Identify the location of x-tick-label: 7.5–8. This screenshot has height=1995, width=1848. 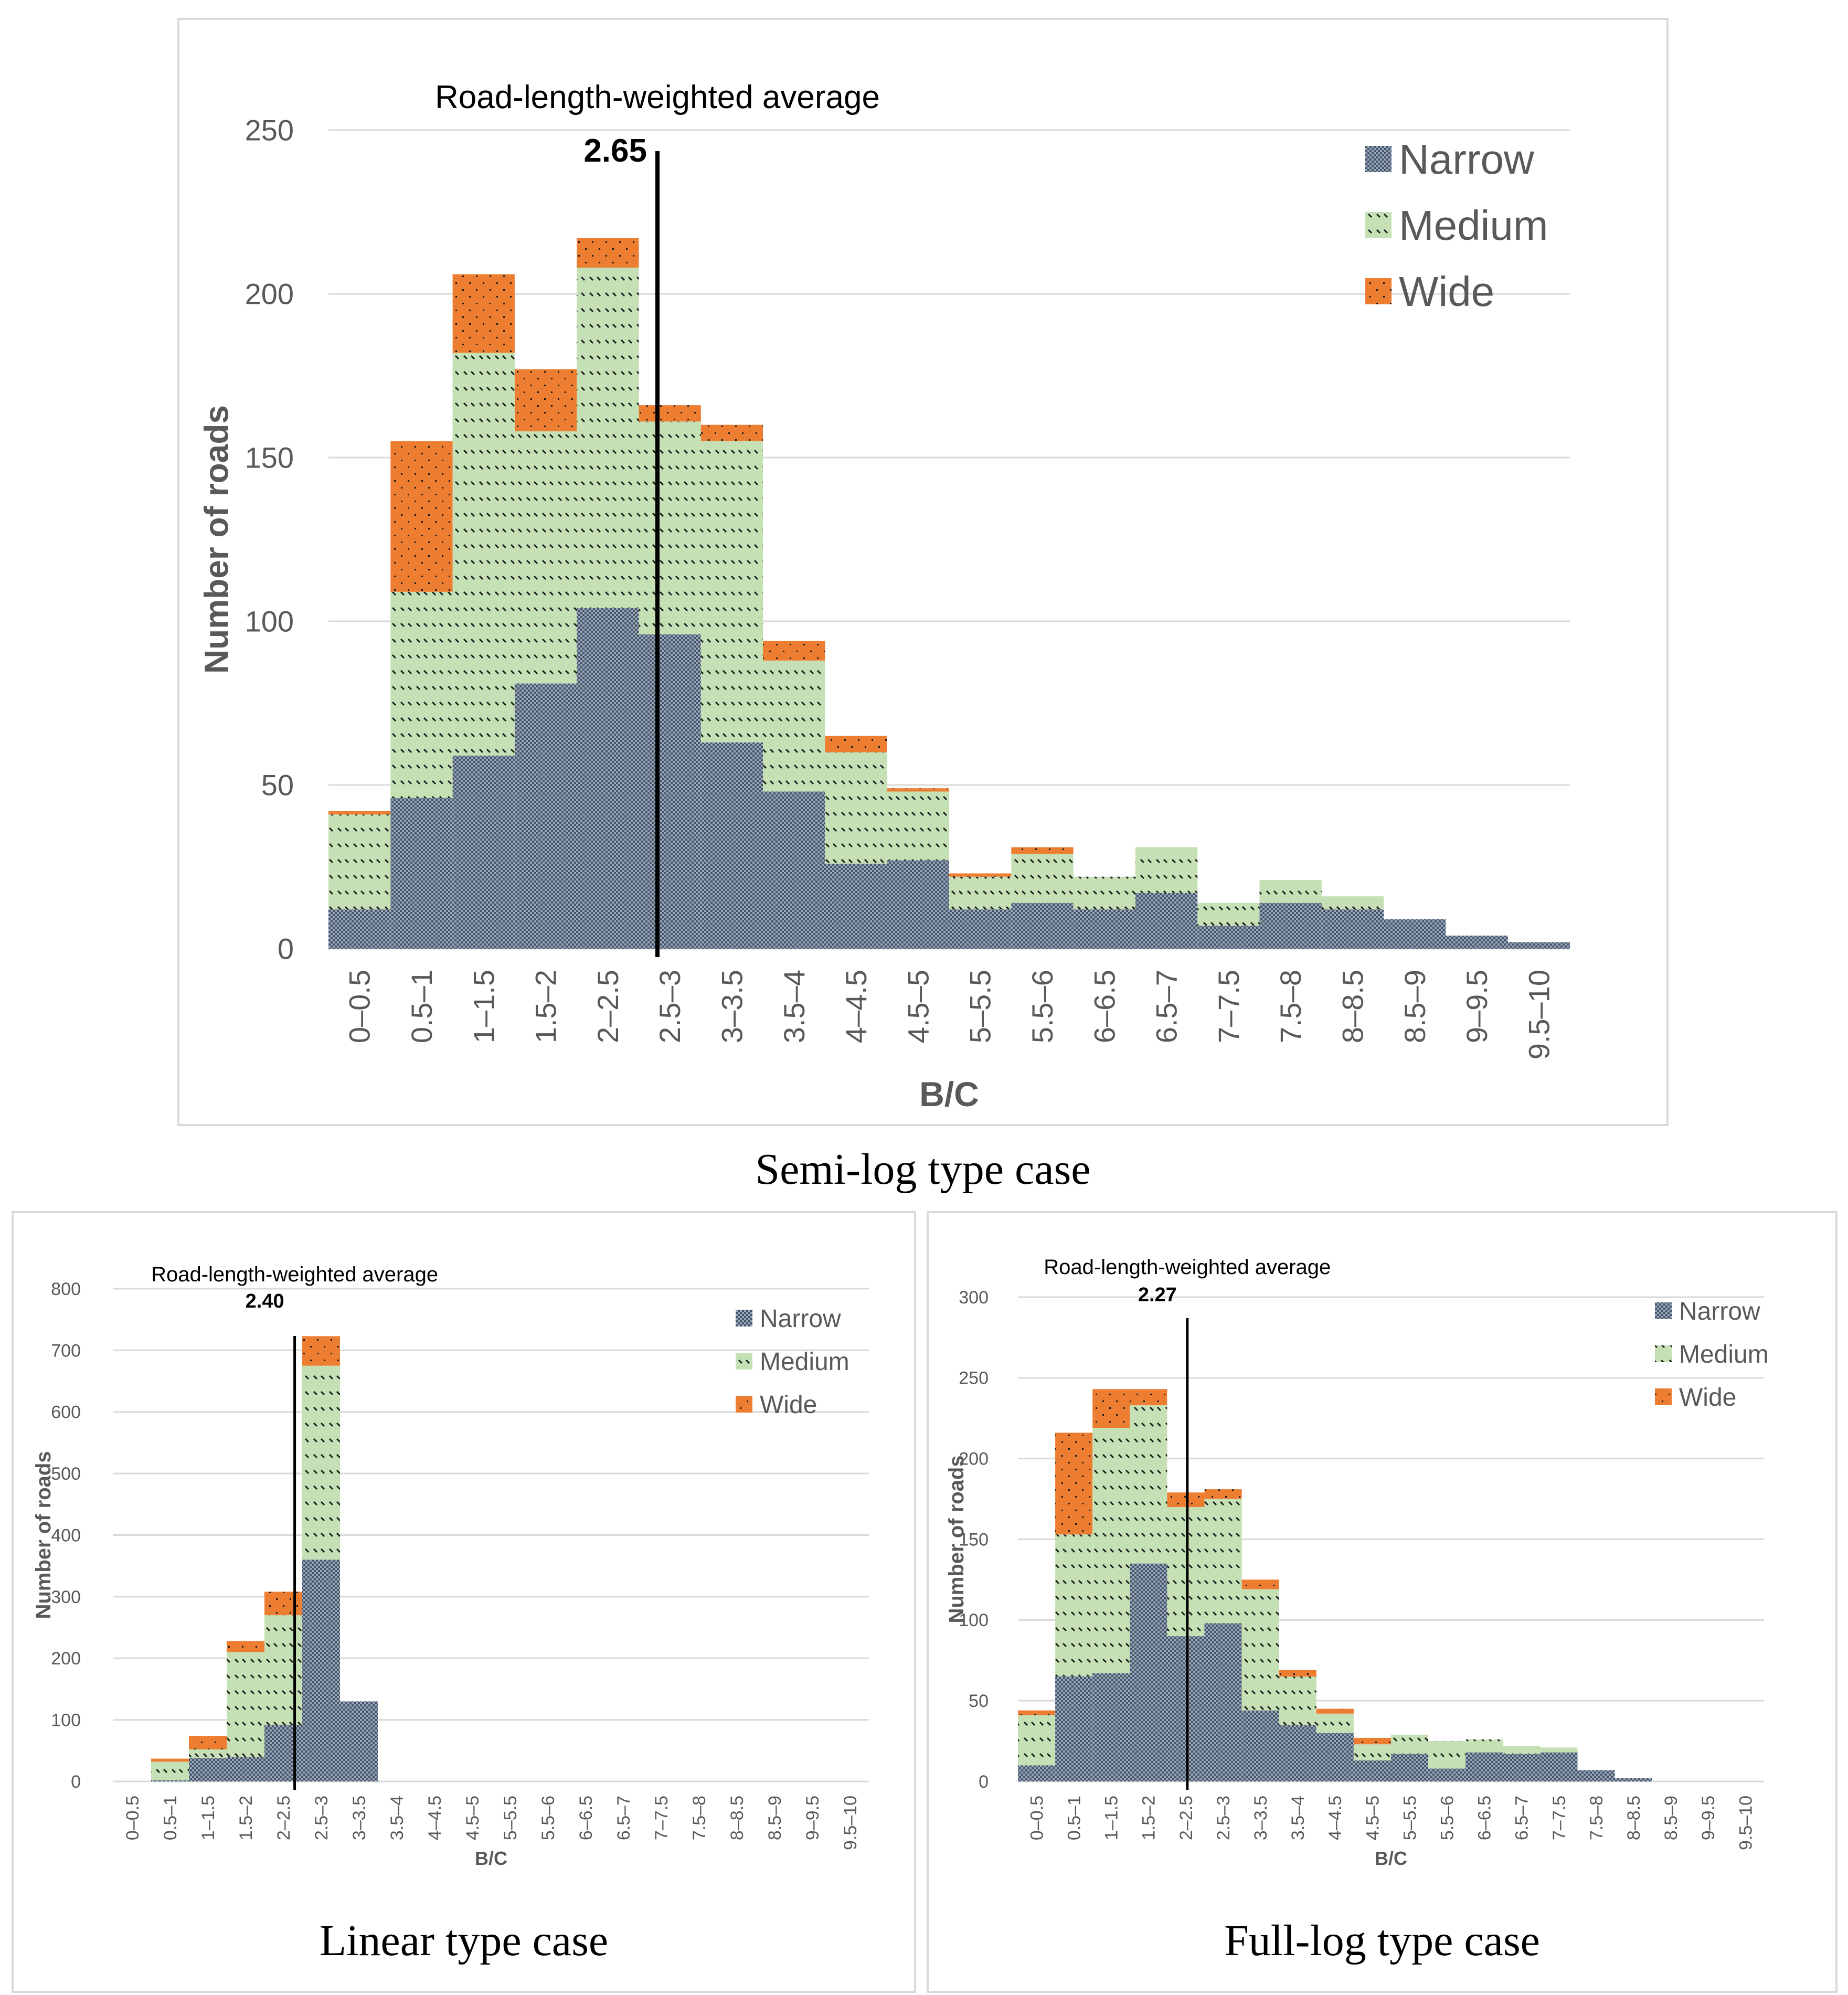
(1597, 1818).